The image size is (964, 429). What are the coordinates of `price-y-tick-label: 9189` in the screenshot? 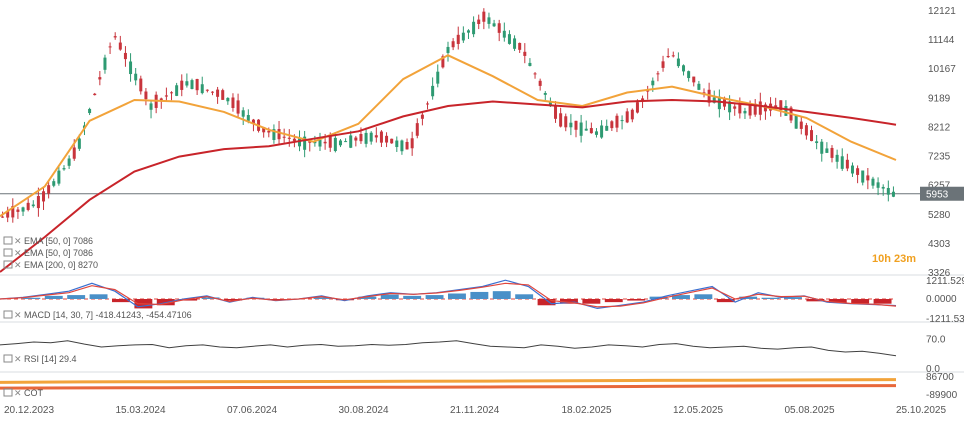 It's located at (939, 98).